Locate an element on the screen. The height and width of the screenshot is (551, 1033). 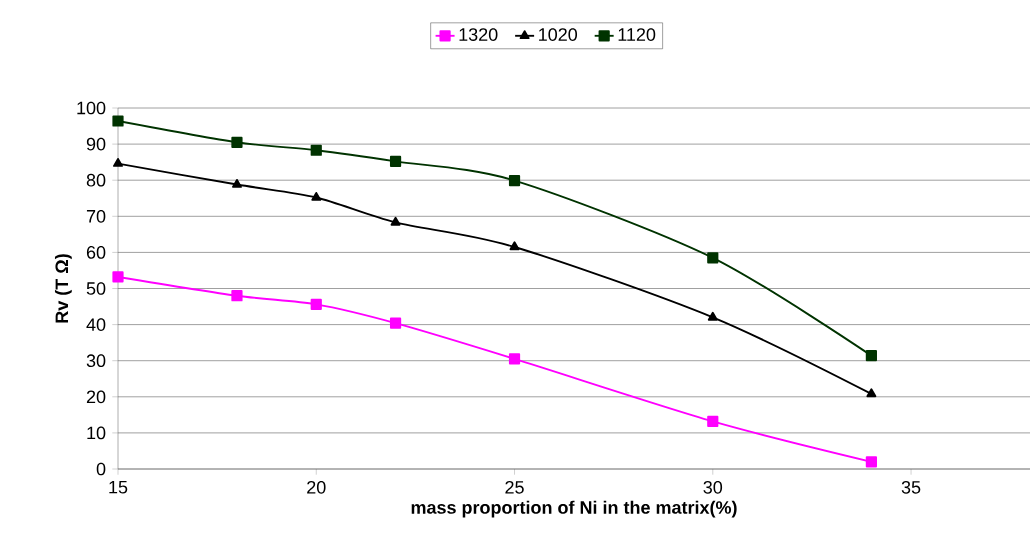
x-tick-label: 20 is located at coordinates (316, 487).